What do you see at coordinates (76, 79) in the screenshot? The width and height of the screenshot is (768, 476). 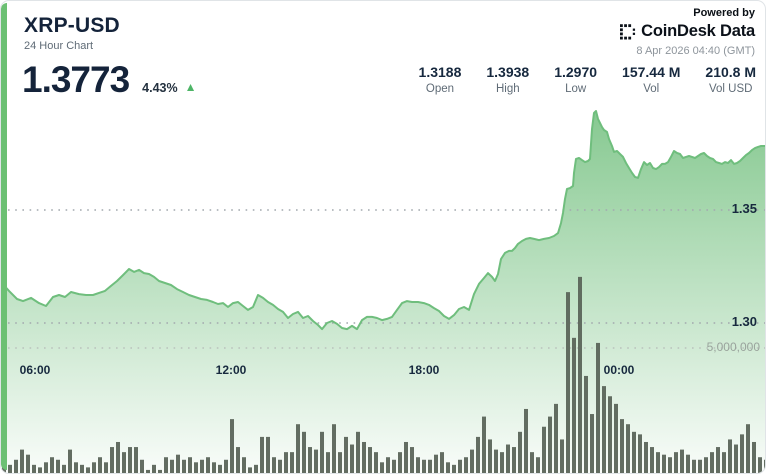 I see `current-price: 1.3773` at bounding box center [76, 79].